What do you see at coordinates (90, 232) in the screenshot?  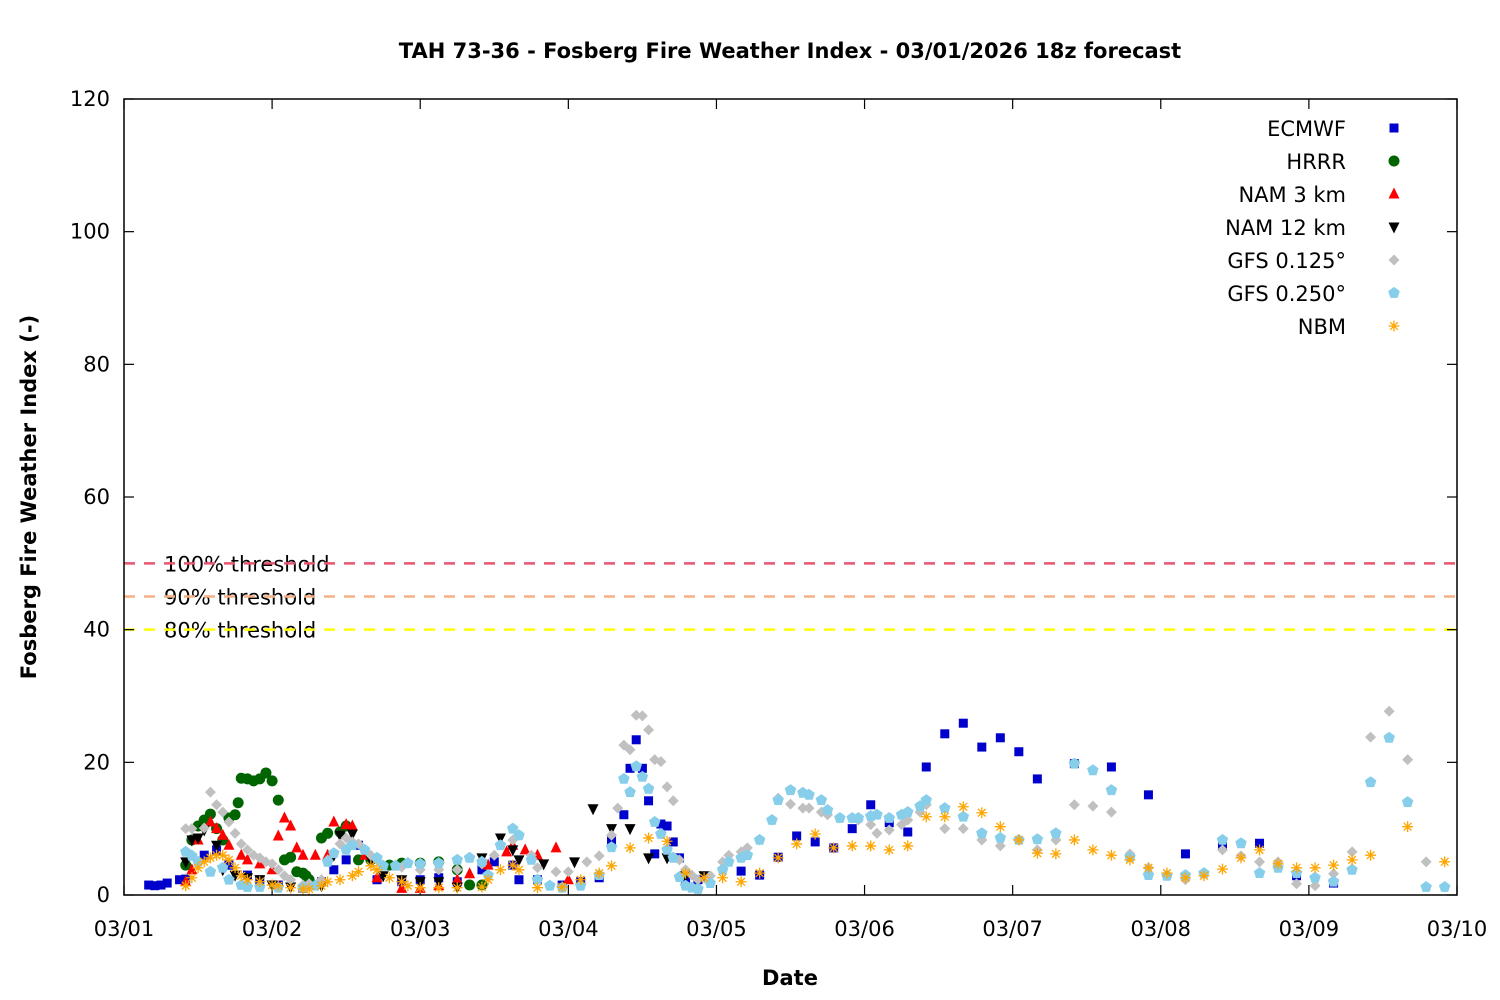 I see `y-tick-label: 100` at bounding box center [90, 232].